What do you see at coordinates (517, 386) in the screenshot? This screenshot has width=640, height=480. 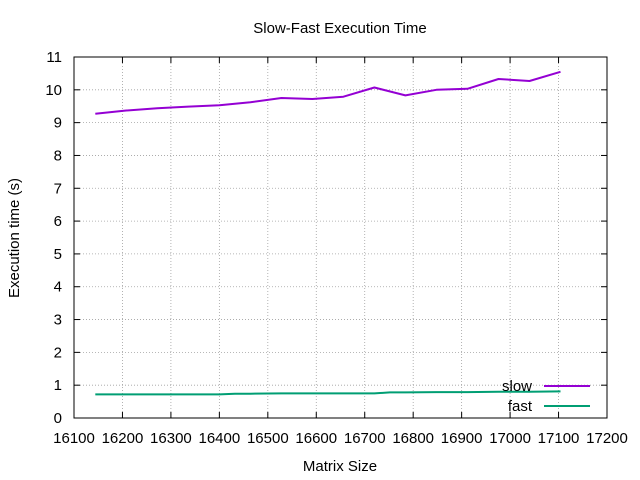 I see `legend-label-slow: slow` at bounding box center [517, 386].